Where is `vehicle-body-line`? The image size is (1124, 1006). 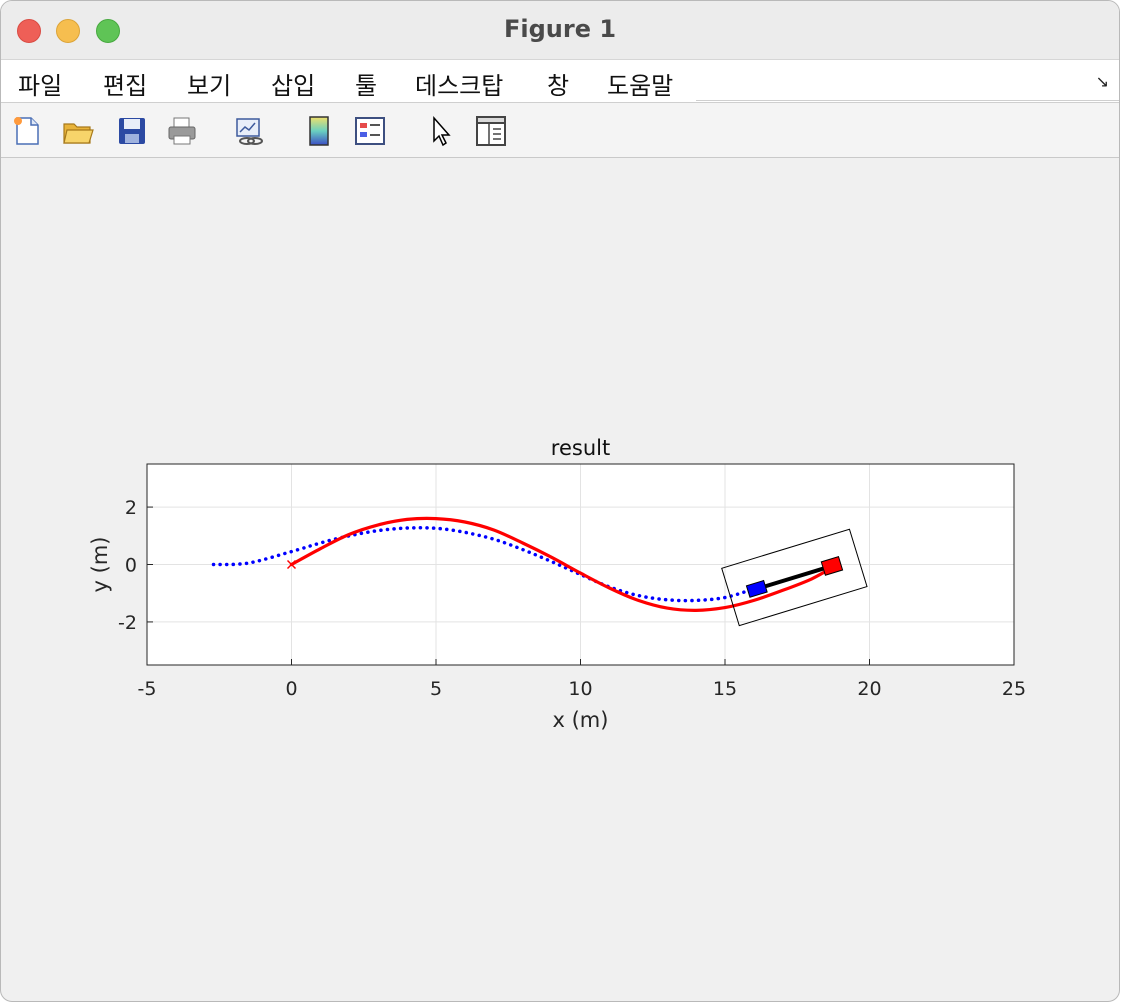 vehicle-body-line is located at coordinates (794, 577).